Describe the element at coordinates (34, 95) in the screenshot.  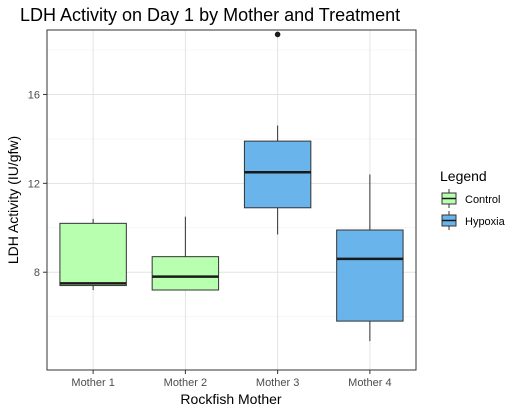
I see `y-tick-label: 16` at that location.